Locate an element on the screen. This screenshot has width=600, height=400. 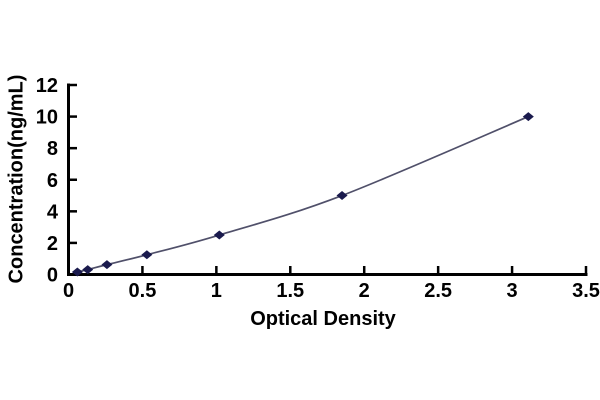
x-tick-label: 1 is located at coordinates (216, 291).